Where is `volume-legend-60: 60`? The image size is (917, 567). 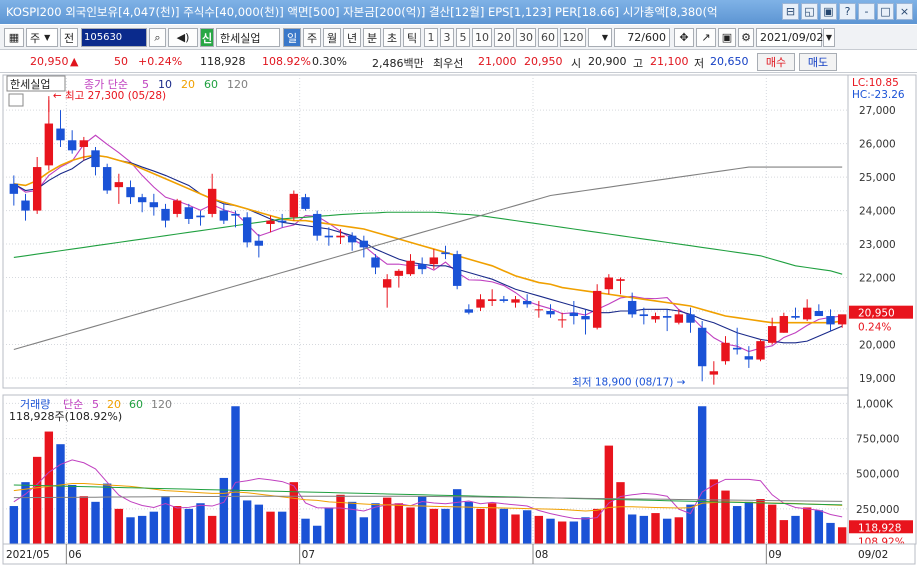
volume-legend-60: 60 is located at coordinates (136, 404).